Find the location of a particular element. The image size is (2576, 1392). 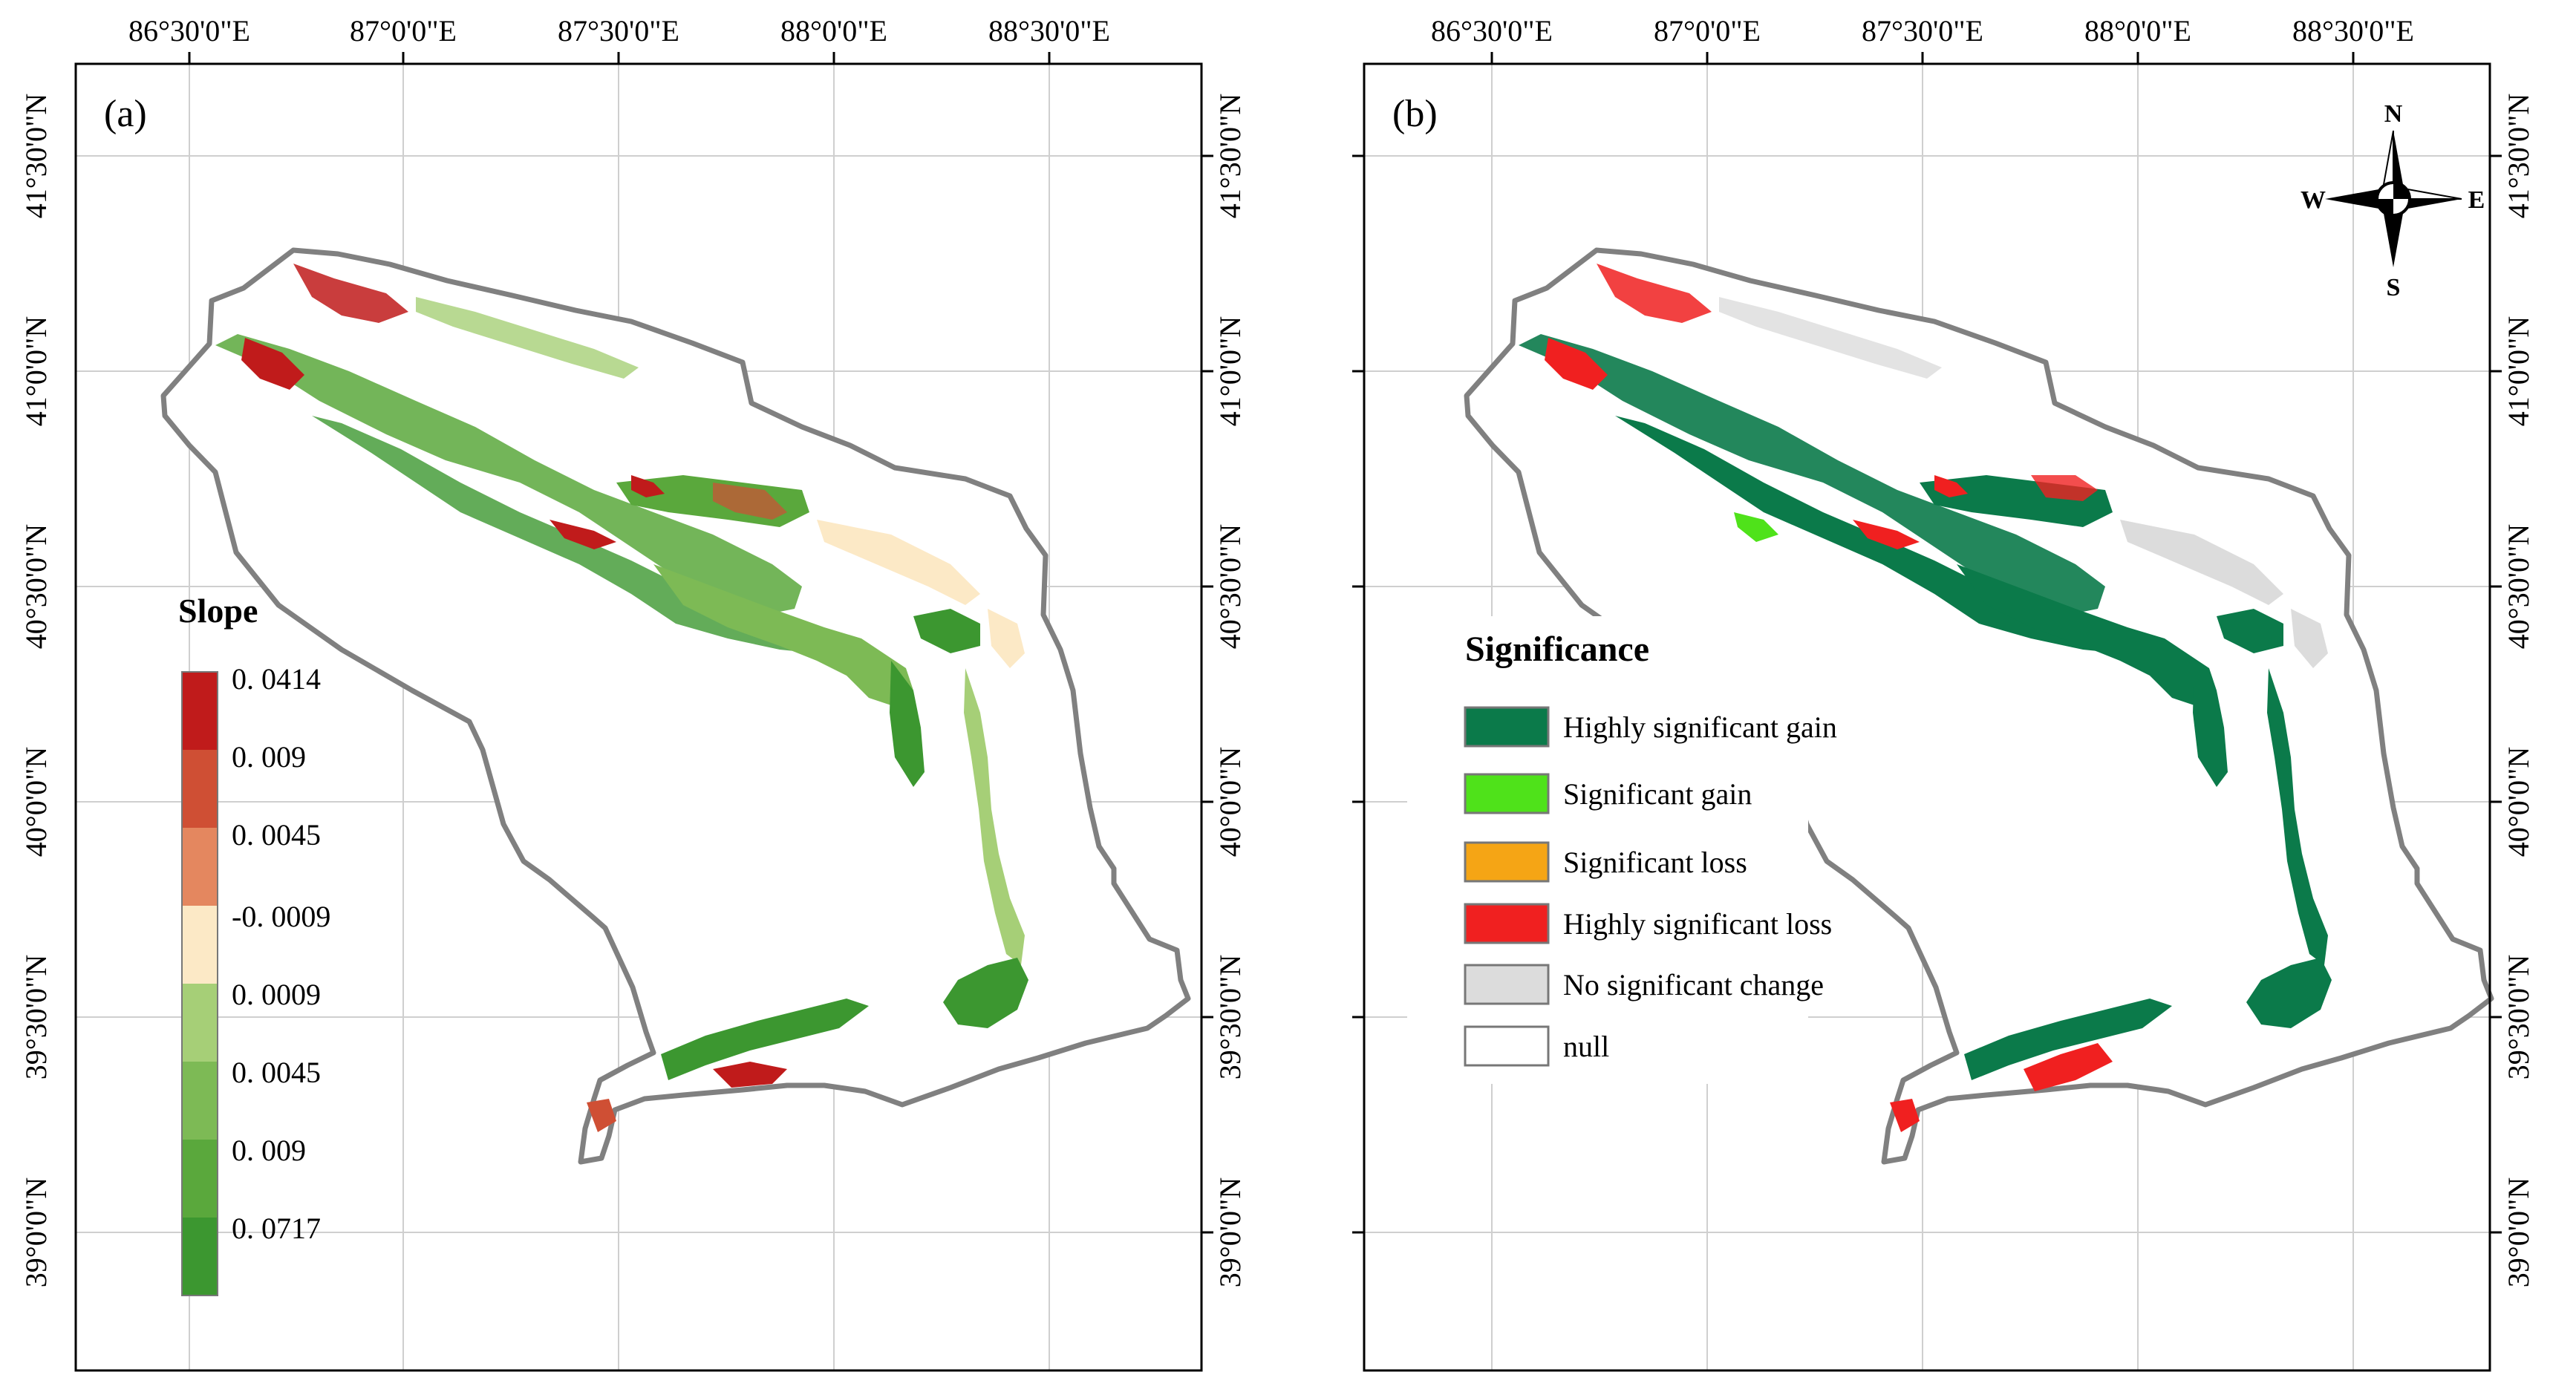

panel-label-b: (b) is located at coordinates (1415, 114).